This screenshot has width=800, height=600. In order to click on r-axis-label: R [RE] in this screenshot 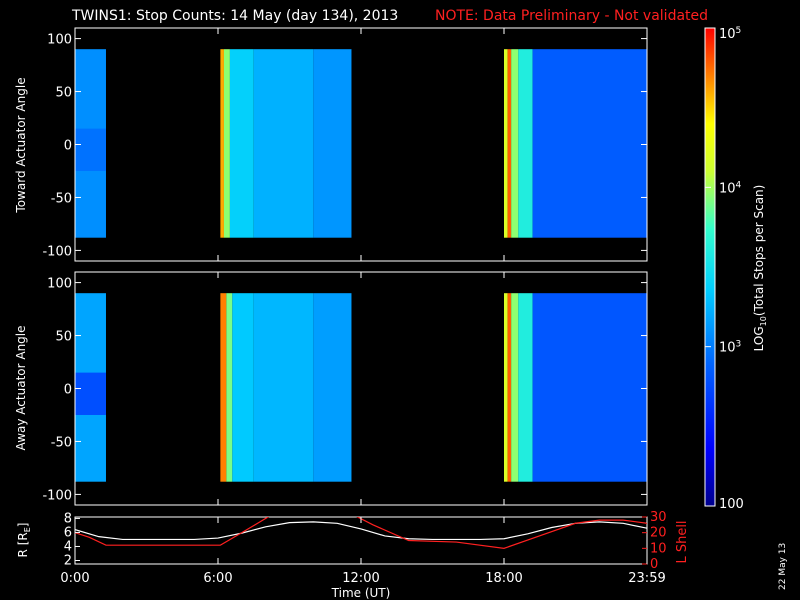, I will do `click(24, 540)`.